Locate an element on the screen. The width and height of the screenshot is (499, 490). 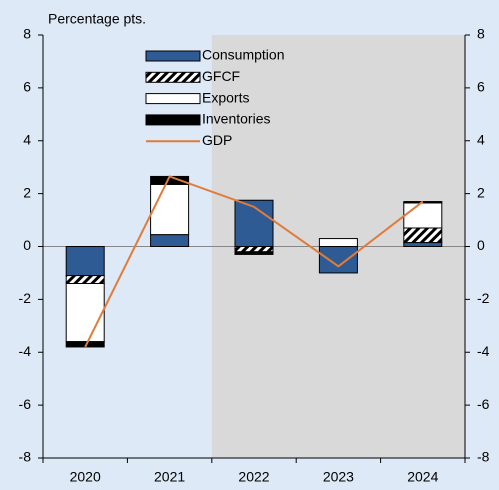
y2-tick-label: 2 is located at coordinates (481, 192).